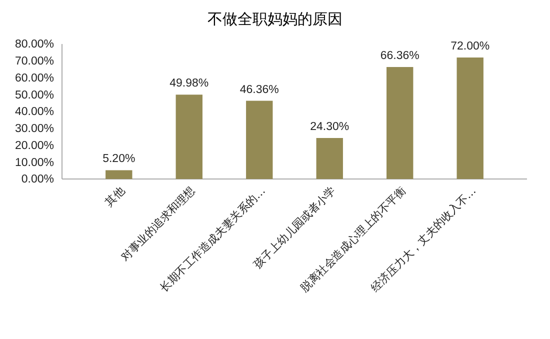 The width and height of the screenshot is (550, 339). Describe the element at coordinates (115, 197) in the screenshot. I see `x-tick-label: 其他` at that location.